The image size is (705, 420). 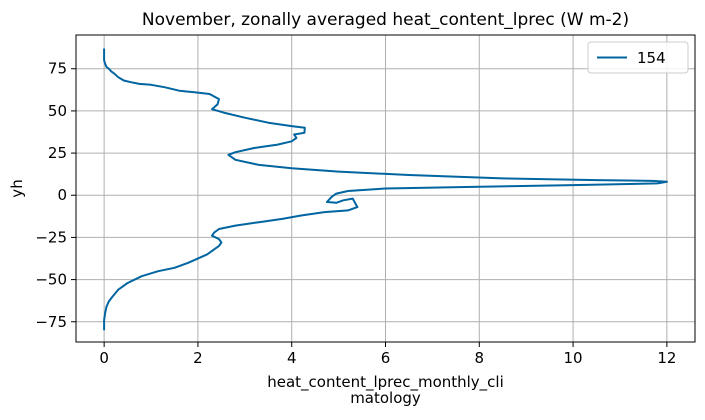 What do you see at coordinates (17, 188) in the screenshot?
I see `y-axis-label: yh` at bounding box center [17, 188].